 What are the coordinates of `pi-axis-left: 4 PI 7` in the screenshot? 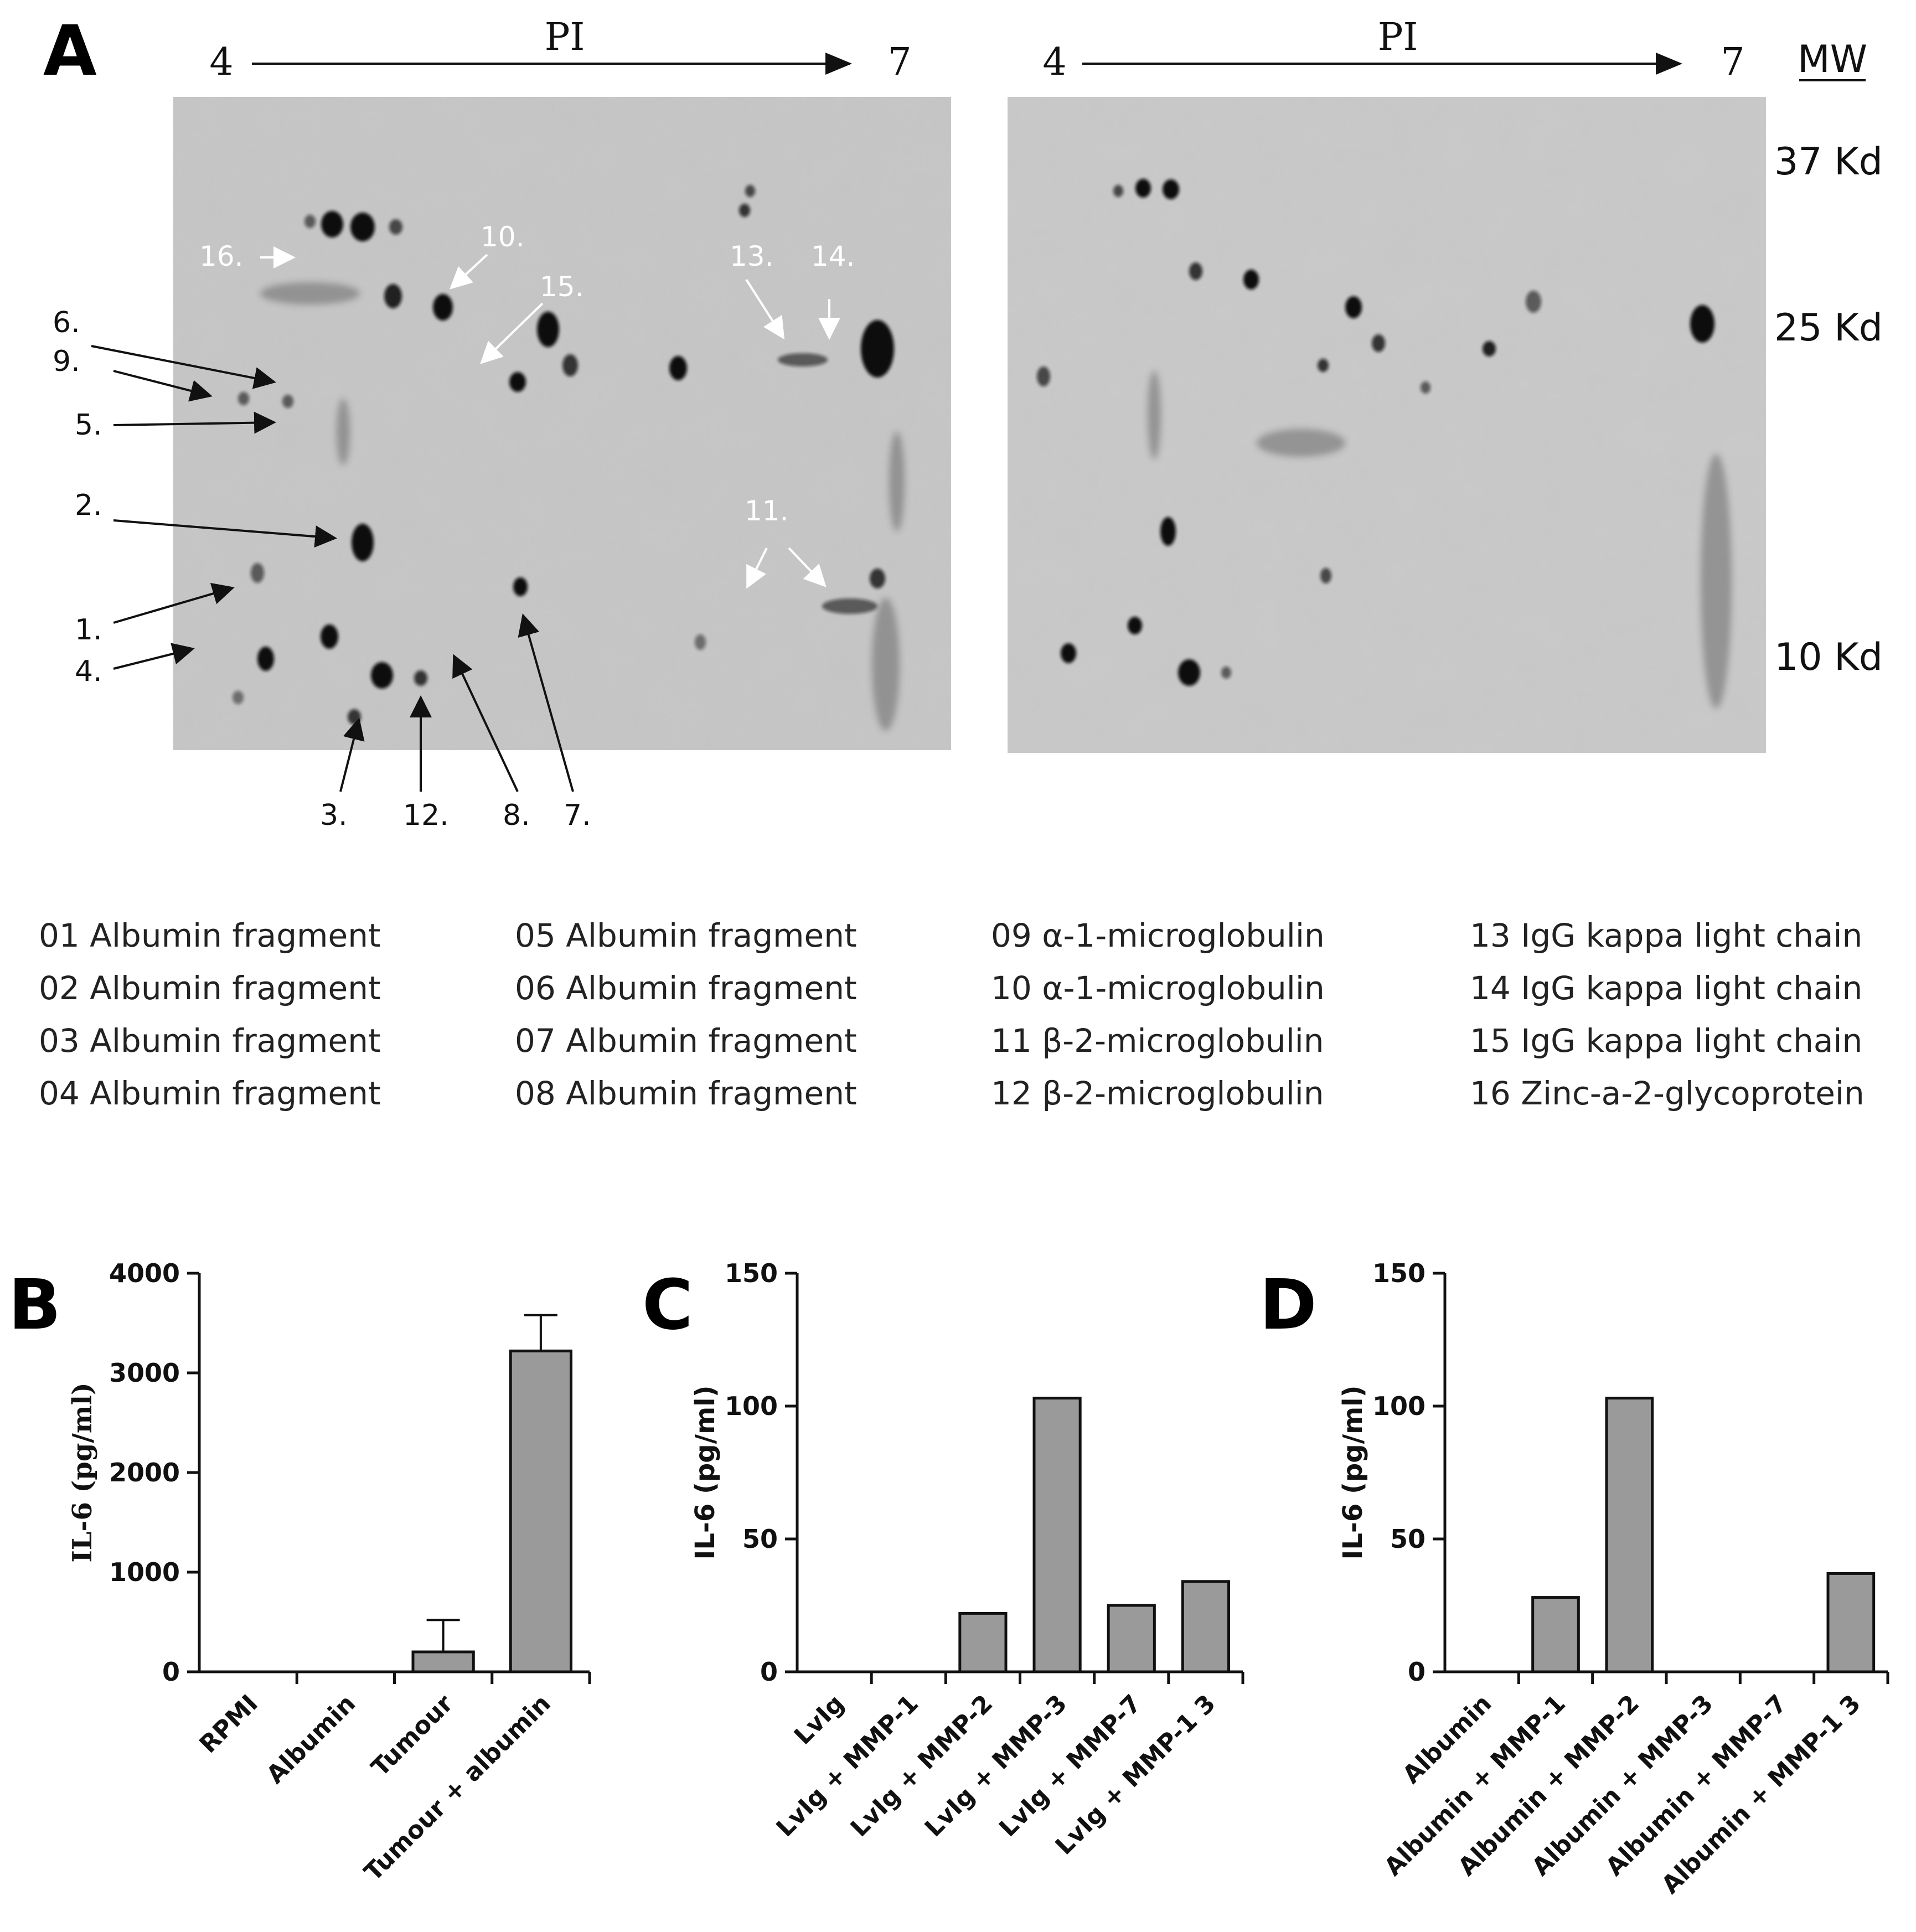 It's located at (560, 50).